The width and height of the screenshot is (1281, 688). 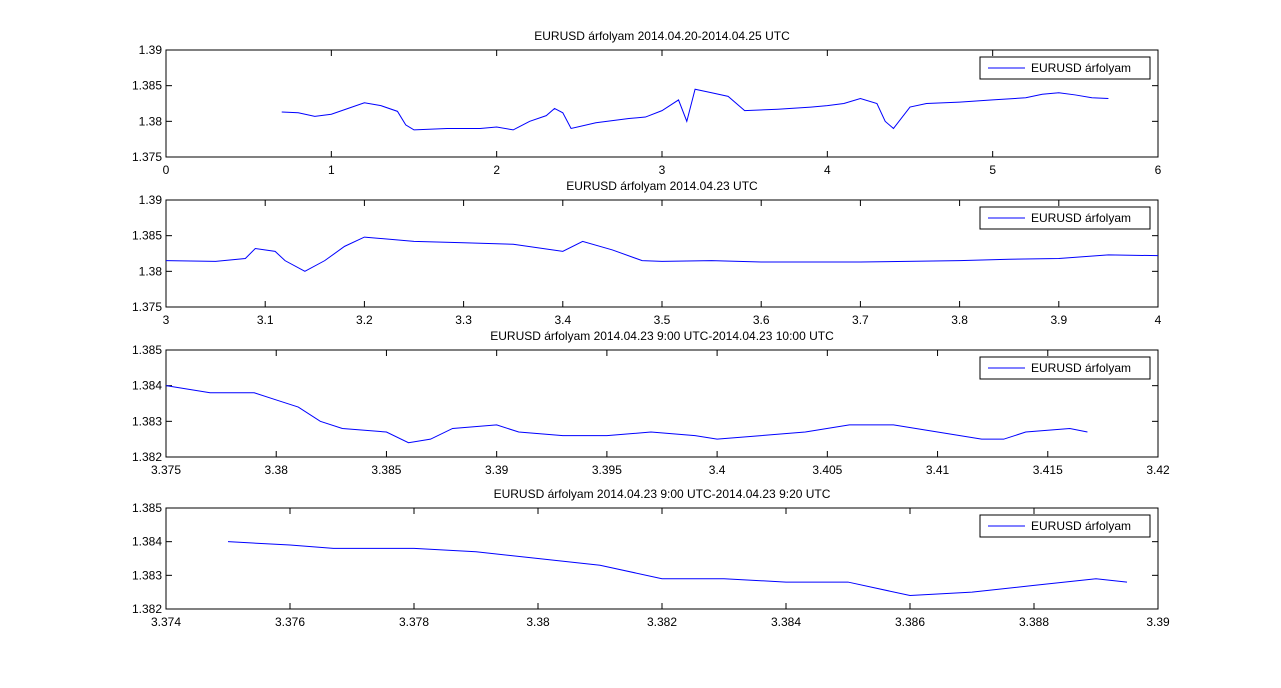 I want to click on x-tick-label: 3.376, so click(x=290, y=622).